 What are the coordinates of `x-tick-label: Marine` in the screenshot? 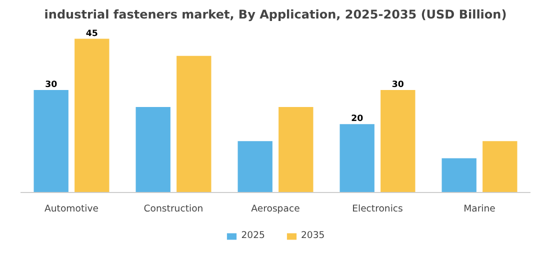 It's located at (480, 208).